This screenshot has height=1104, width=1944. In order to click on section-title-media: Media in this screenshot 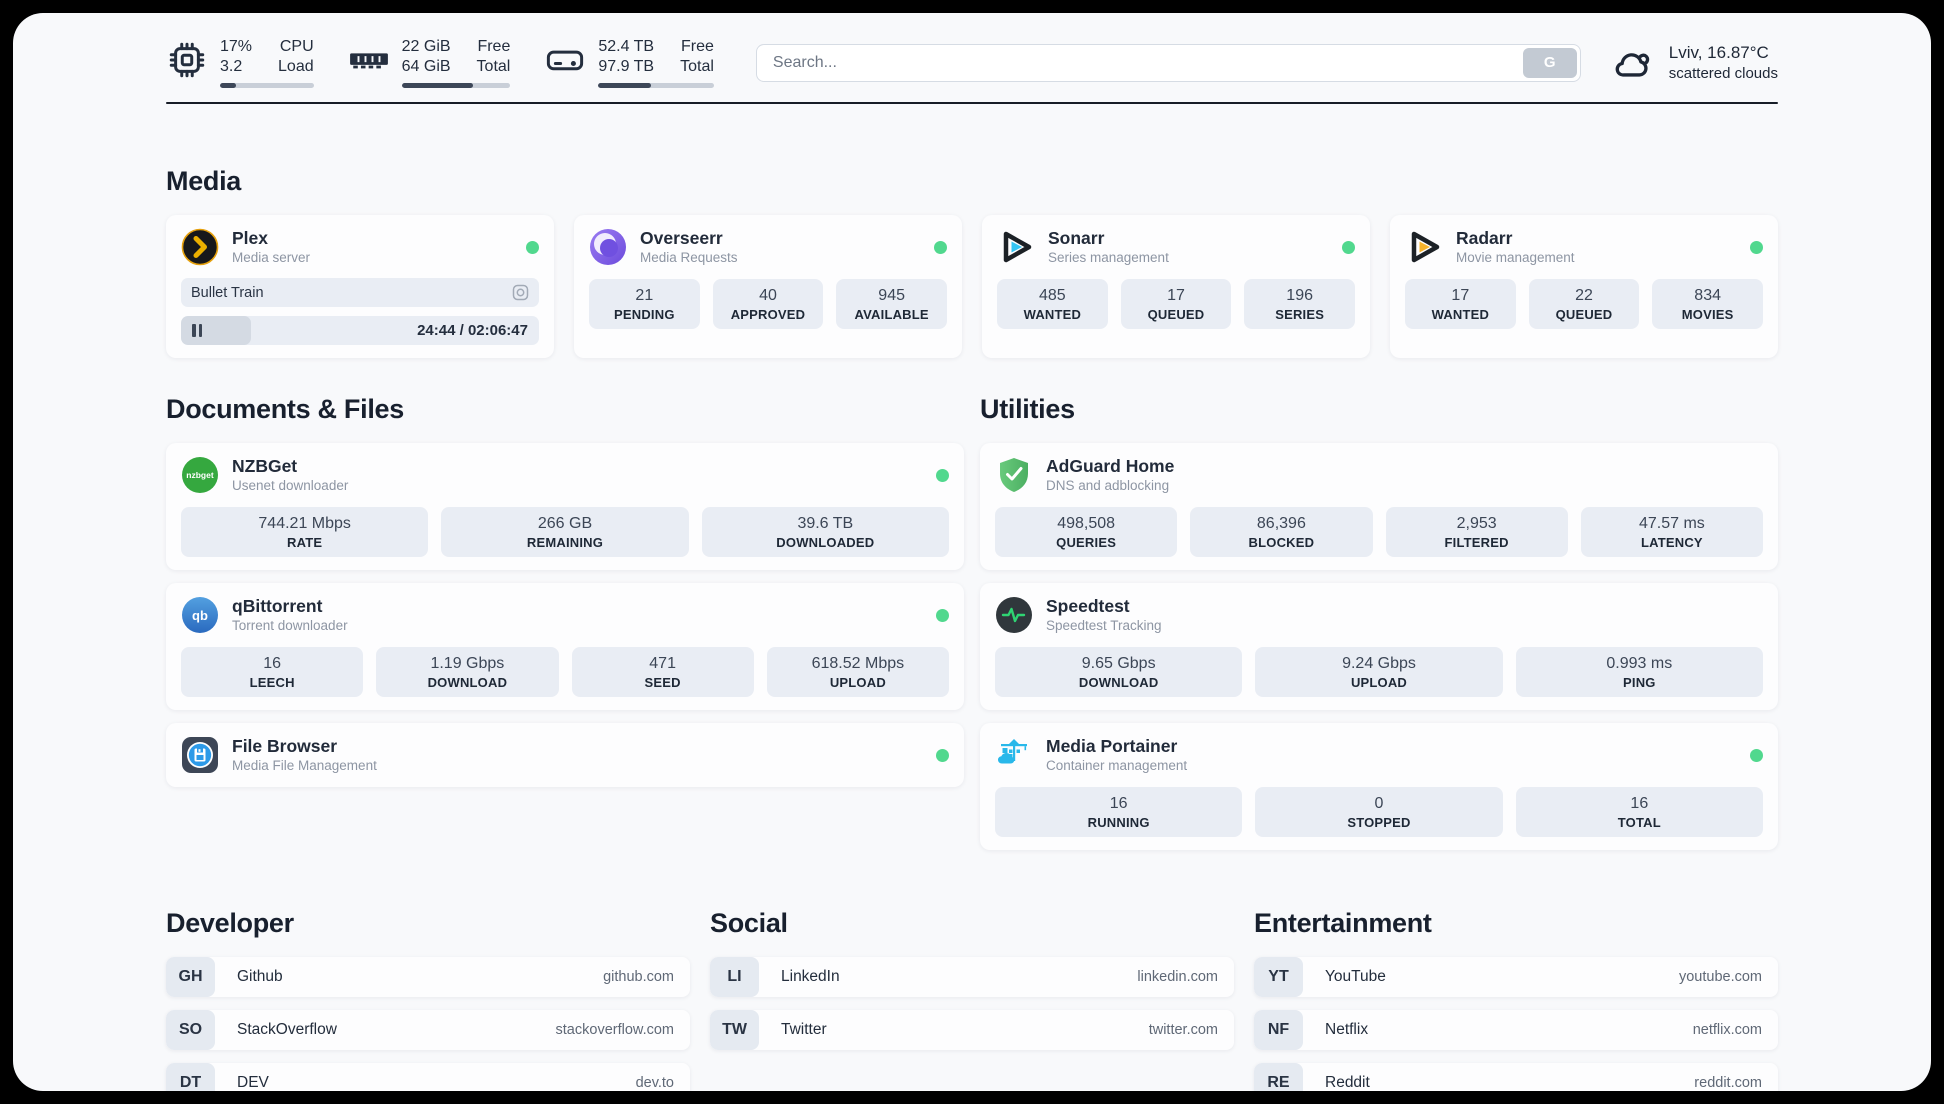, I will do `click(204, 181)`.